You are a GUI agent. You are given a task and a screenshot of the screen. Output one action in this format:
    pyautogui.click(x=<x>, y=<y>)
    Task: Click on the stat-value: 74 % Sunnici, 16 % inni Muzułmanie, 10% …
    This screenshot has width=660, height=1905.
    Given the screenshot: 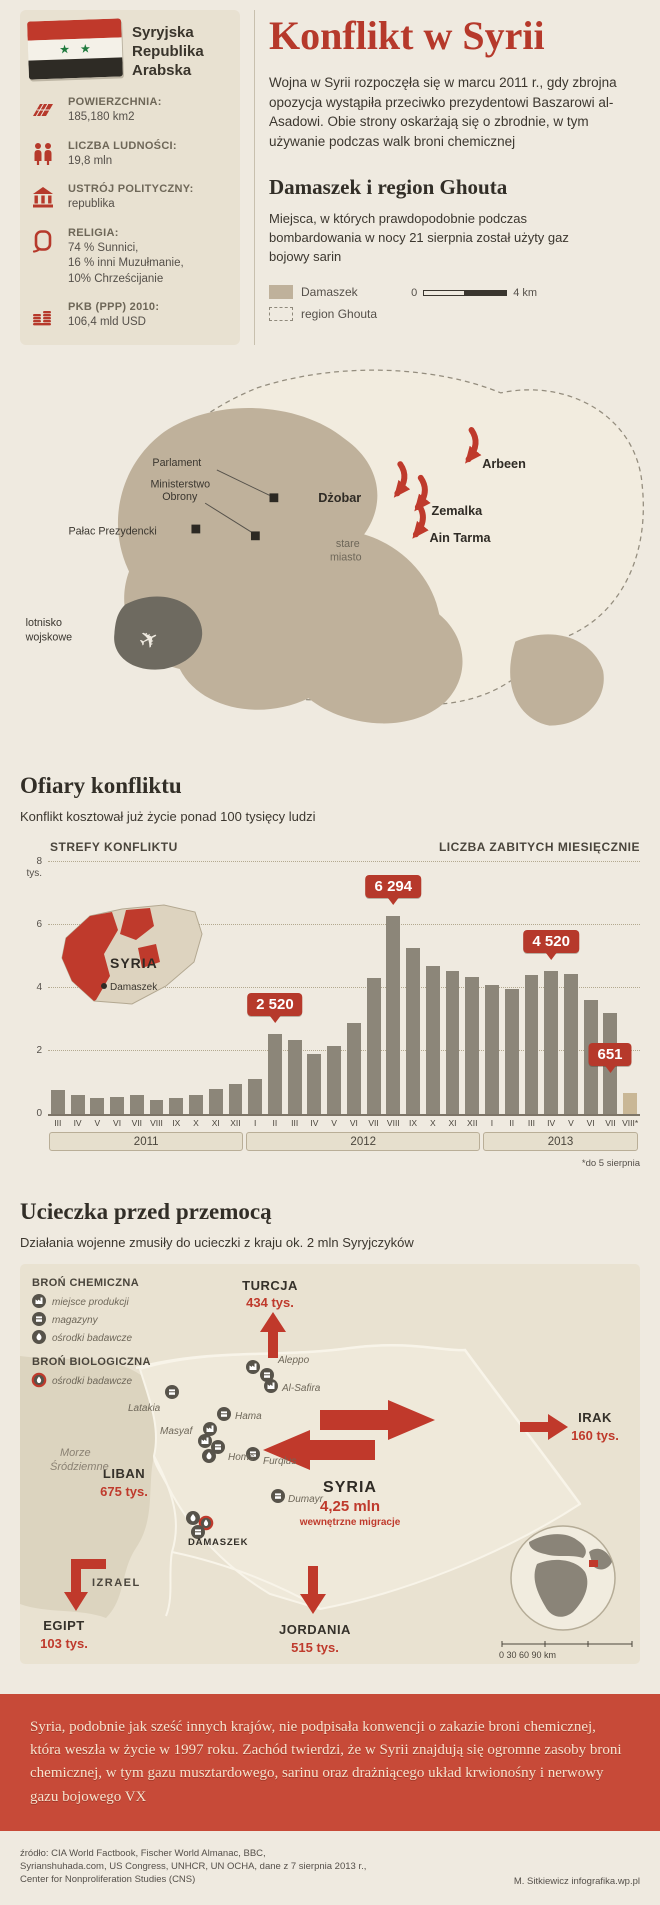 What is the action you would take?
    pyautogui.click(x=126, y=263)
    